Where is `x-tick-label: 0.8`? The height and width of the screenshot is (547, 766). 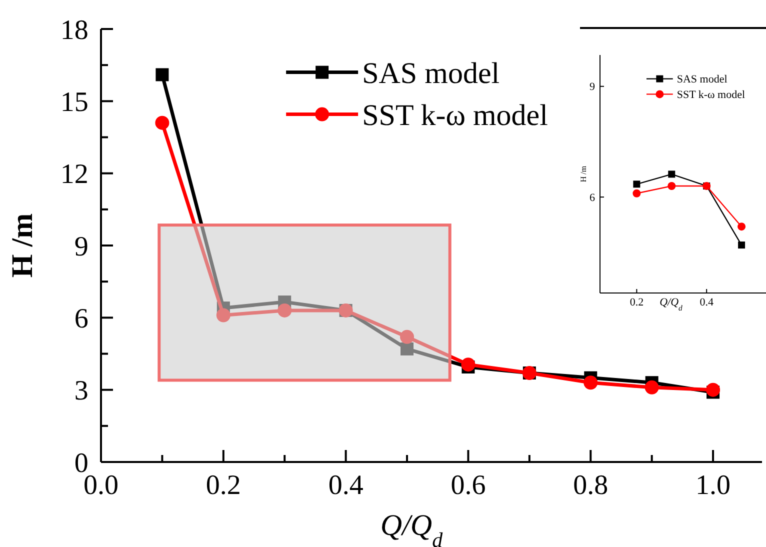 x-tick-label: 0.8 is located at coordinates (590, 486).